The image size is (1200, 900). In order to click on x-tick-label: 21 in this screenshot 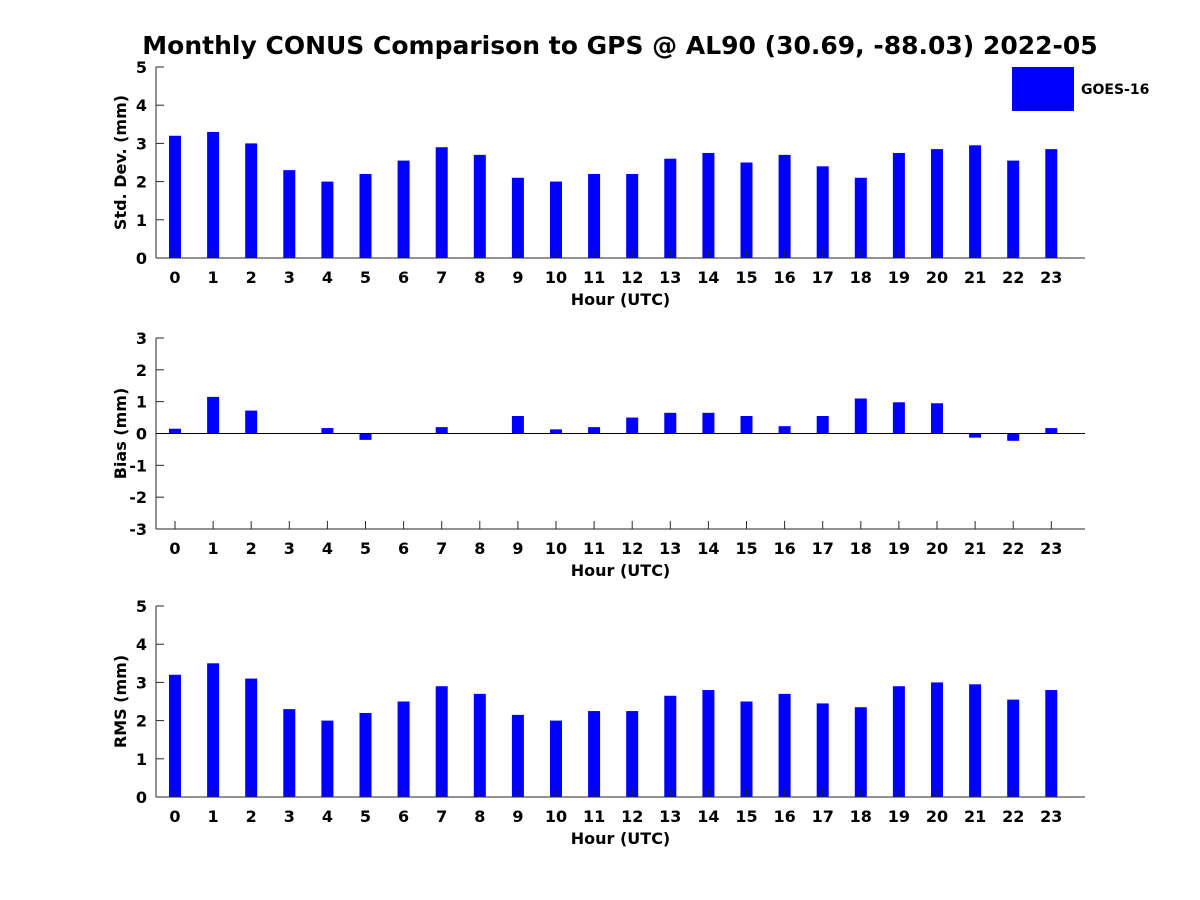, I will do `click(975, 277)`.